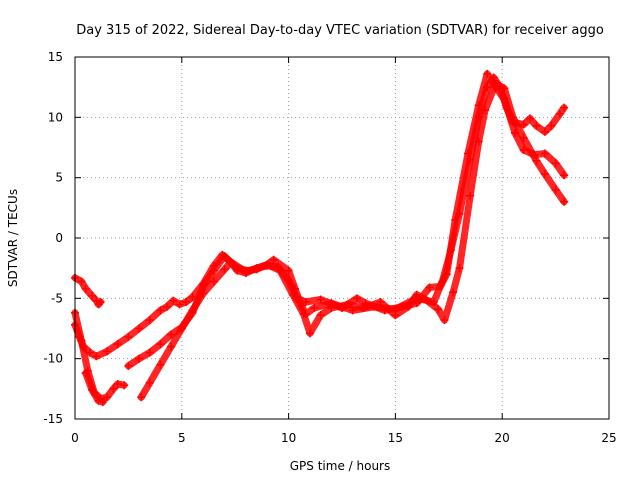  I want to click on x-tick-label: 0, so click(75, 438).